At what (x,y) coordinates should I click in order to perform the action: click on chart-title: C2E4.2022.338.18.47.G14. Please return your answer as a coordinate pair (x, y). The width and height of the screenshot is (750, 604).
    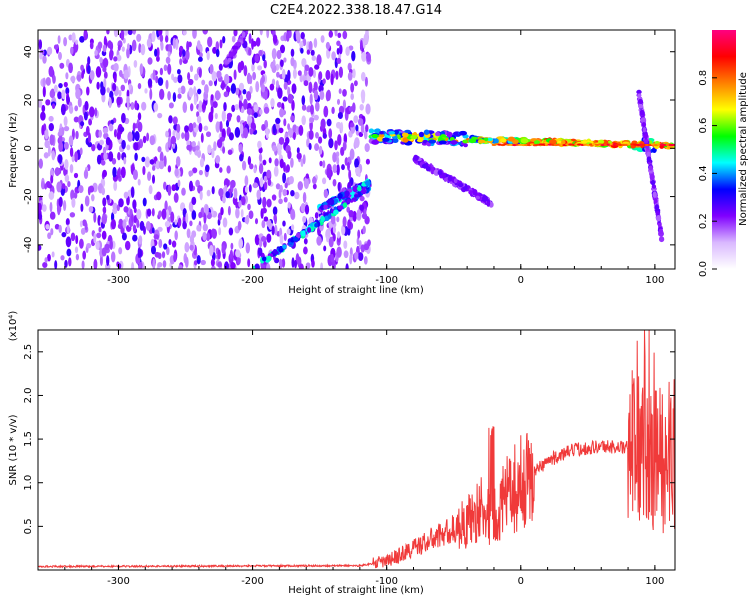
    Looking at the image, I should click on (356, 10).